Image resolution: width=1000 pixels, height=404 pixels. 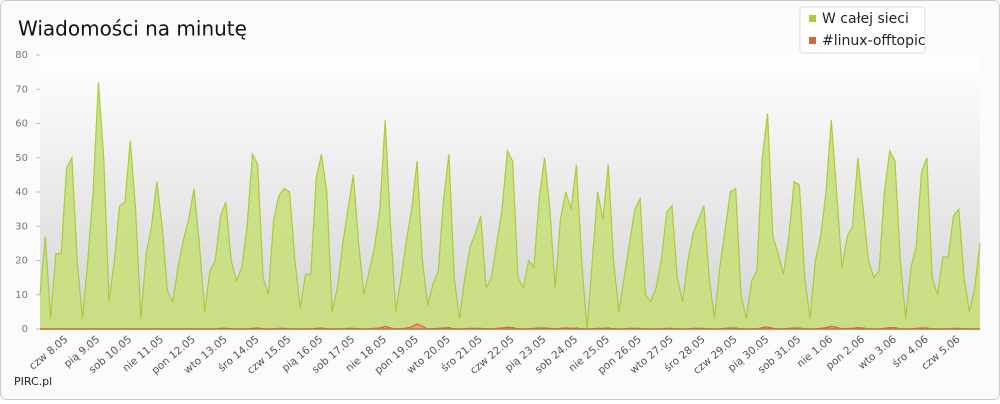 What do you see at coordinates (874, 41) in the screenshot?
I see `legend-label: #linux-offtopic` at bounding box center [874, 41].